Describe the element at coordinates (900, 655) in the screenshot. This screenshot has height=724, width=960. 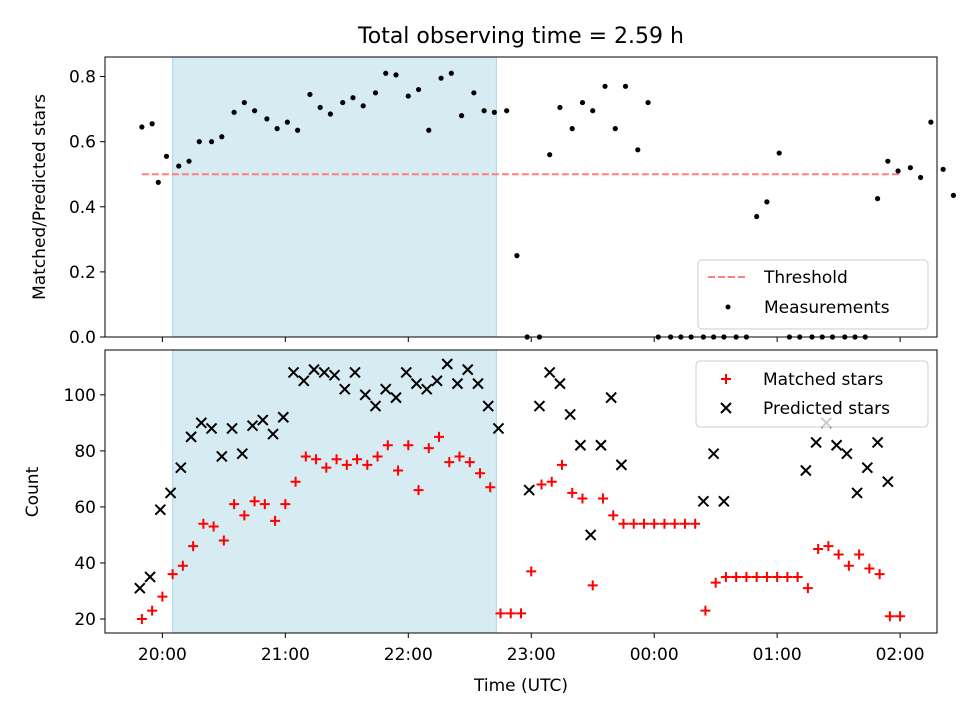
I see `x-tick-label: 02:00` at that location.